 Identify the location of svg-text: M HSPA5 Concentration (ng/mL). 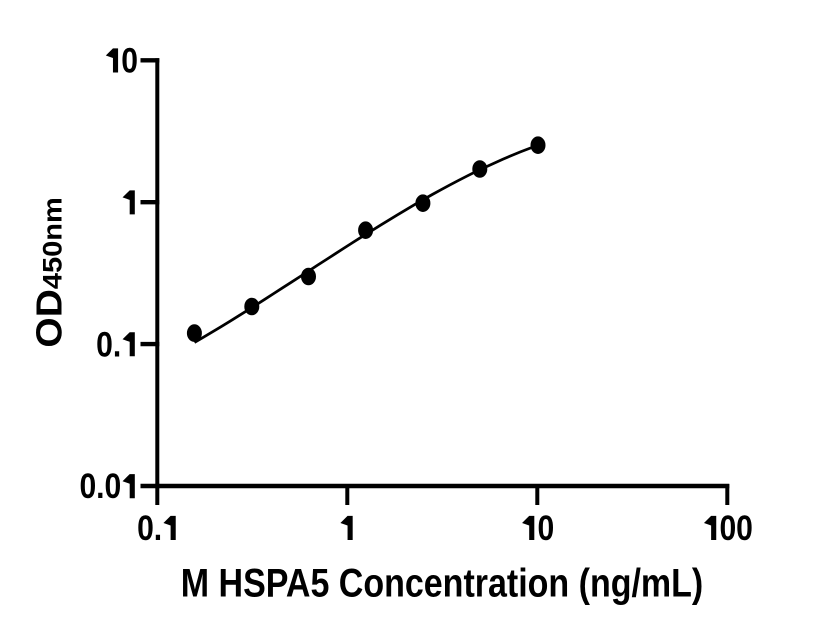
(442, 582).